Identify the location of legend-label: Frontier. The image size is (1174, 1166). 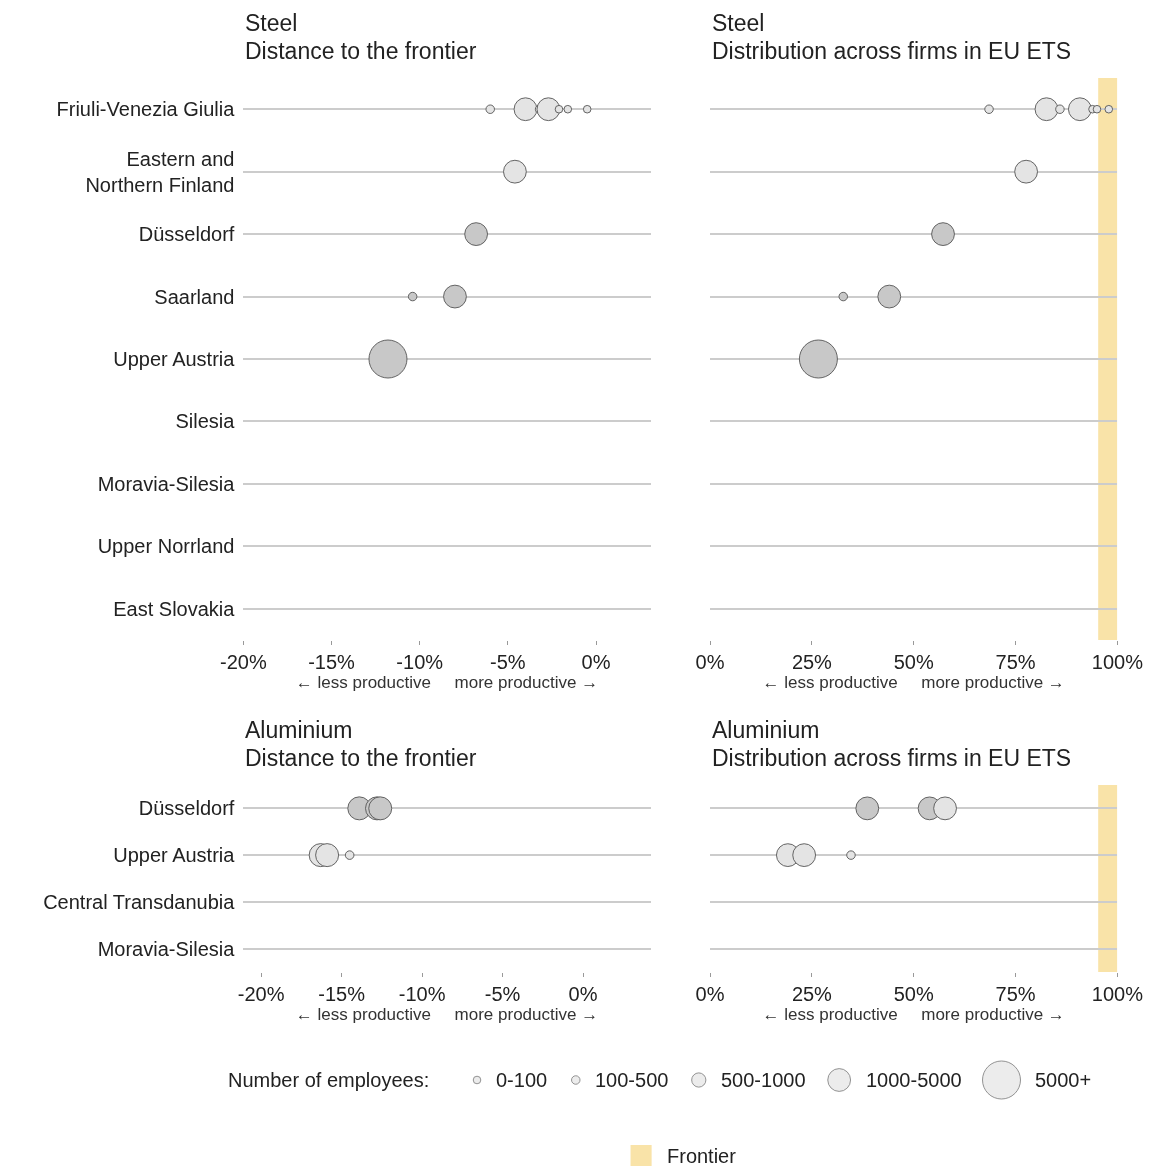
(702, 1155).